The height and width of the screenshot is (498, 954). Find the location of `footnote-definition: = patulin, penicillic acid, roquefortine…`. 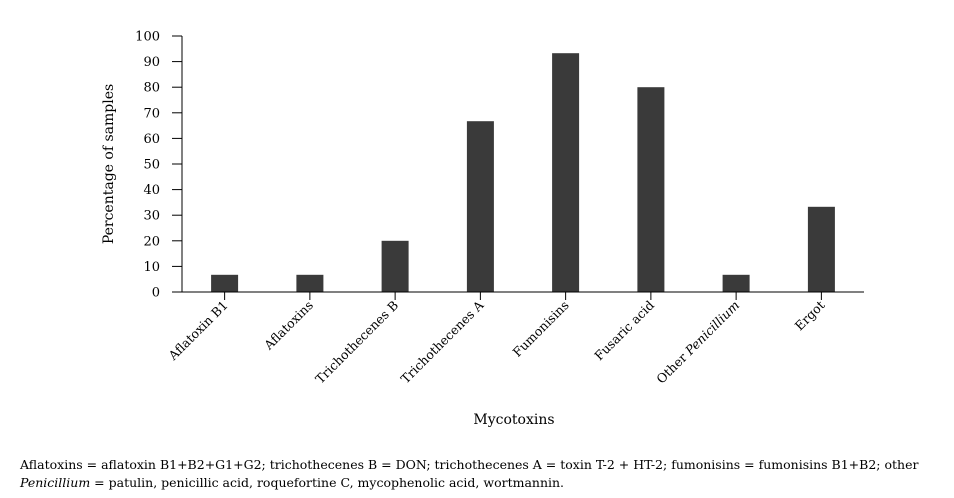

footnote-definition: = patulin, penicillic acid, roquefortine… is located at coordinates (327, 482).